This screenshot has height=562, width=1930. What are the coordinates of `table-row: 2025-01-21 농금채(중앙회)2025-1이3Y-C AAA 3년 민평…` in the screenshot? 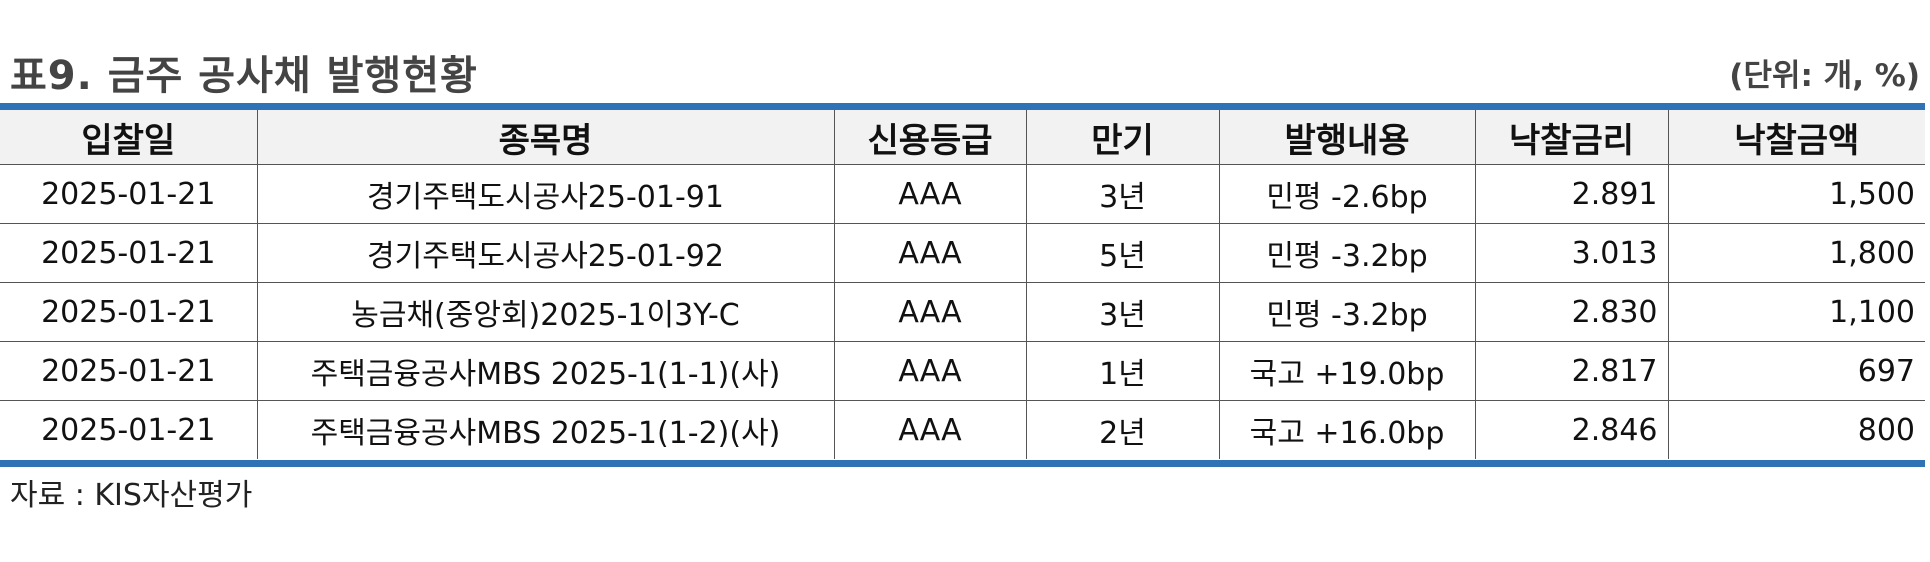 It's located at (962, 312).